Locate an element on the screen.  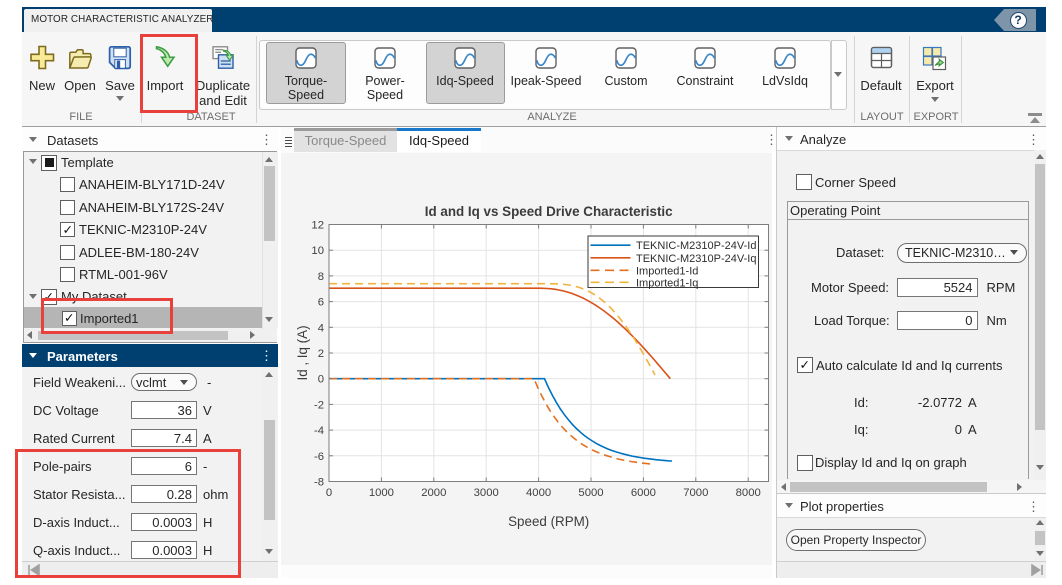
svg-text: Imported1-Id is located at coordinates (667, 271).